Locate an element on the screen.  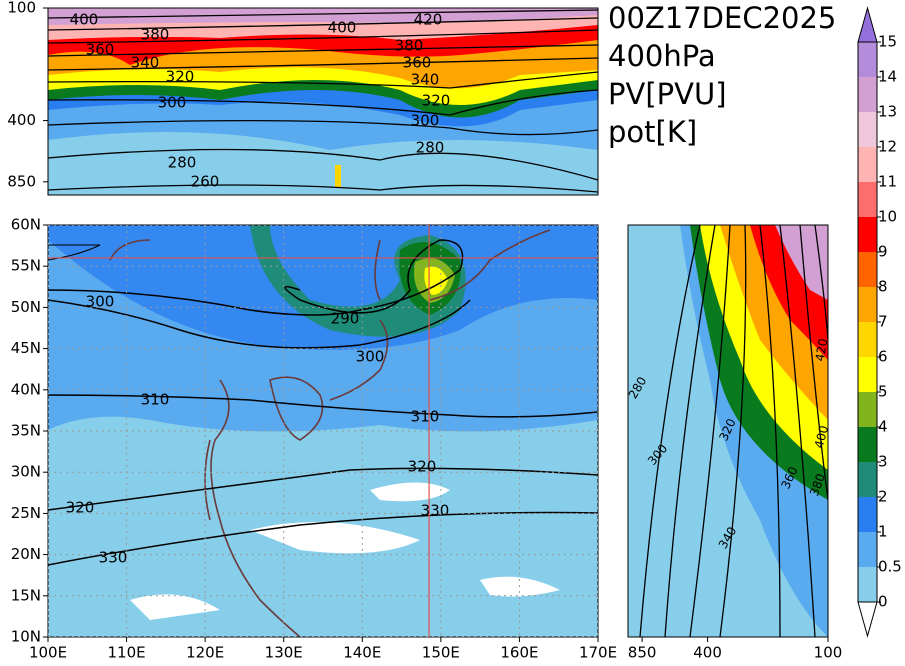
colorbar-label: 4 is located at coordinates (883, 427).